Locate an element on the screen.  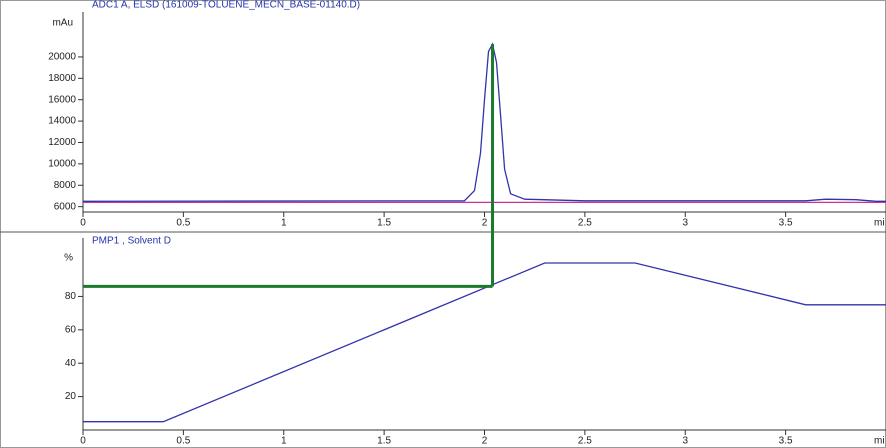
y-tick-label: 16000 is located at coordinates (62, 99).